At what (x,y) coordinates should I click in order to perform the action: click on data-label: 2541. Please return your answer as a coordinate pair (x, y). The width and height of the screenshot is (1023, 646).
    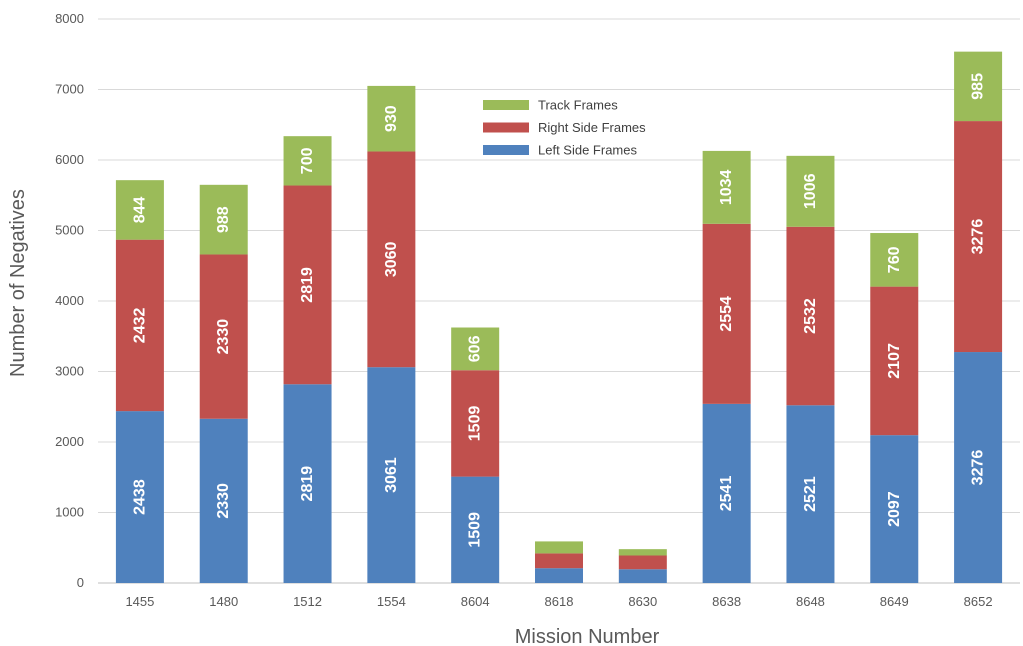
    Looking at the image, I should click on (726, 494).